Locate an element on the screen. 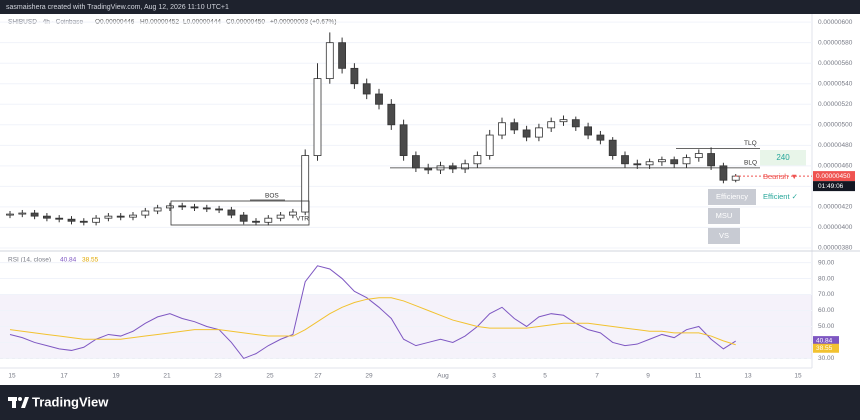  logo-stem is located at coordinates (14, 402).